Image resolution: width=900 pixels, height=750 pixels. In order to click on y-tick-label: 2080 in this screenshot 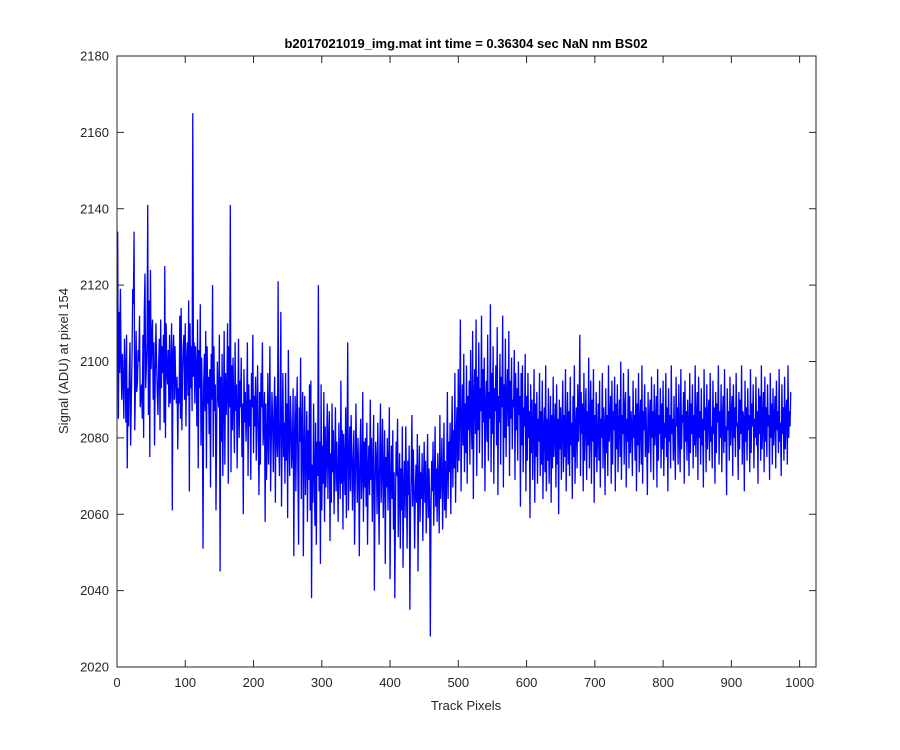, I will do `click(94, 437)`.